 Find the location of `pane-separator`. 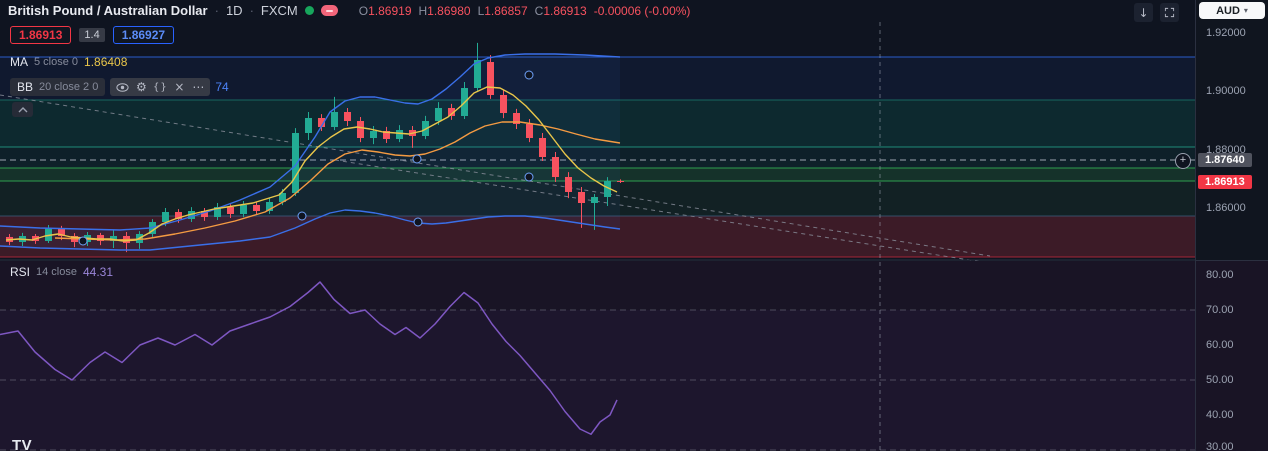

pane-separator is located at coordinates (1232, 260).